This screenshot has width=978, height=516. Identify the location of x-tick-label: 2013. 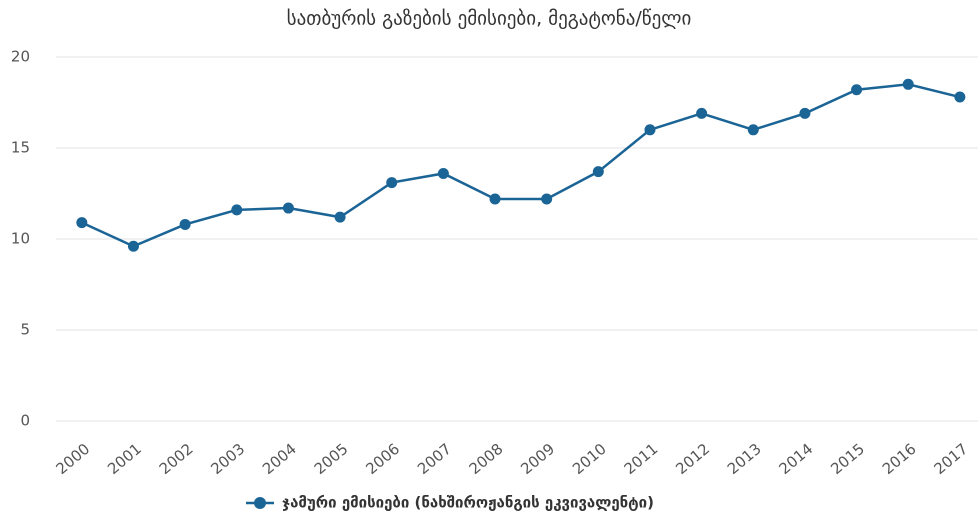
(744, 459).